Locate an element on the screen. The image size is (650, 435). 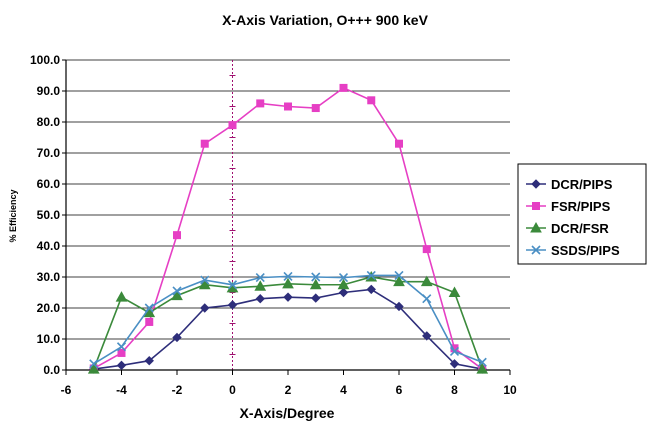
x-tick-label: 4 is located at coordinates (343, 390).